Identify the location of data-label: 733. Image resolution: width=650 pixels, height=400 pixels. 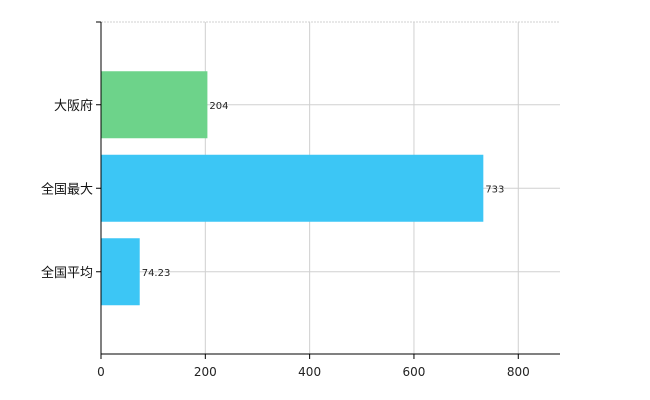
(494, 189).